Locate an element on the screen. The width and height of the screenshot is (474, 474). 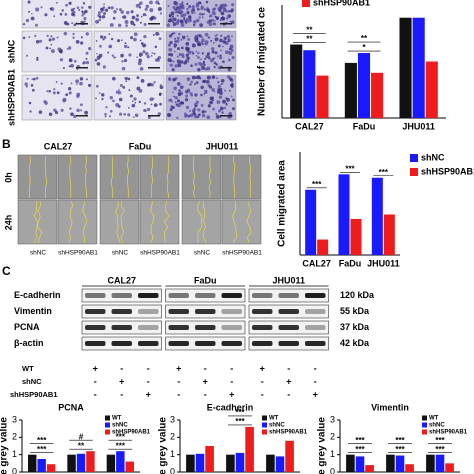
y-axis-label: e grey value is located at coordinates (322, 445).